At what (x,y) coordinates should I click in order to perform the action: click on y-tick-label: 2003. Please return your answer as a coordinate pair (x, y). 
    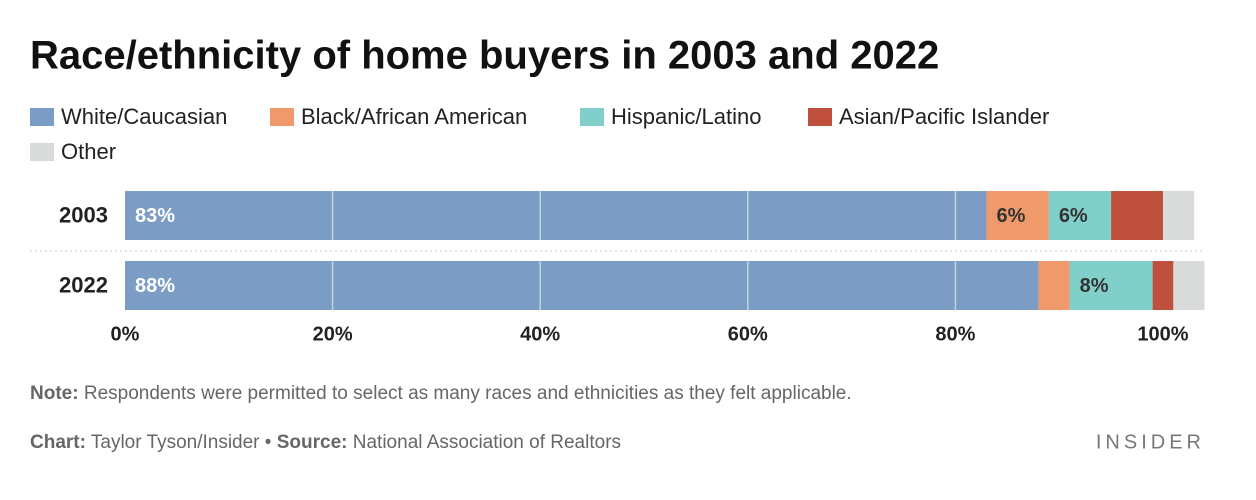
    Looking at the image, I should click on (83, 214).